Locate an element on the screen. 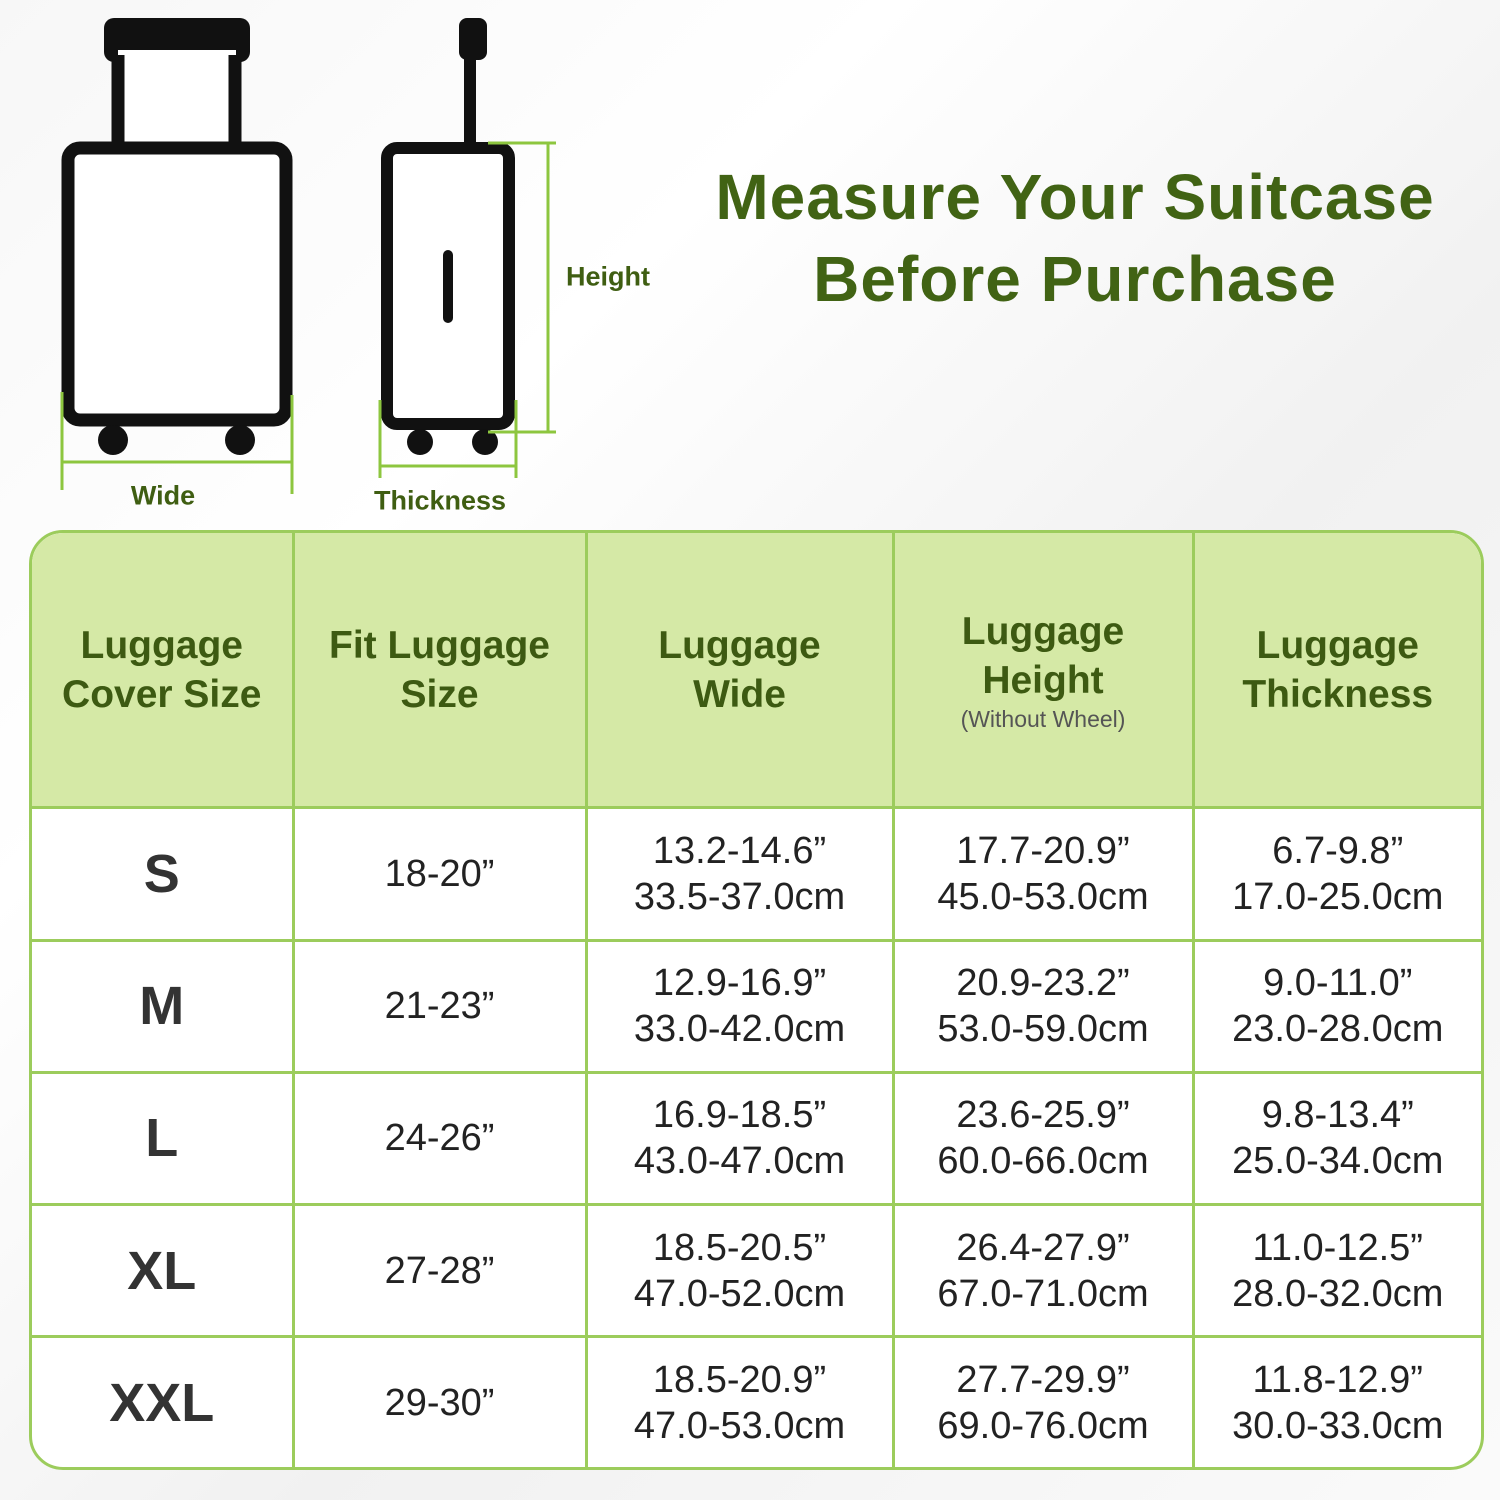  cell-value: 13.2-14.6” is located at coordinates (739, 851).